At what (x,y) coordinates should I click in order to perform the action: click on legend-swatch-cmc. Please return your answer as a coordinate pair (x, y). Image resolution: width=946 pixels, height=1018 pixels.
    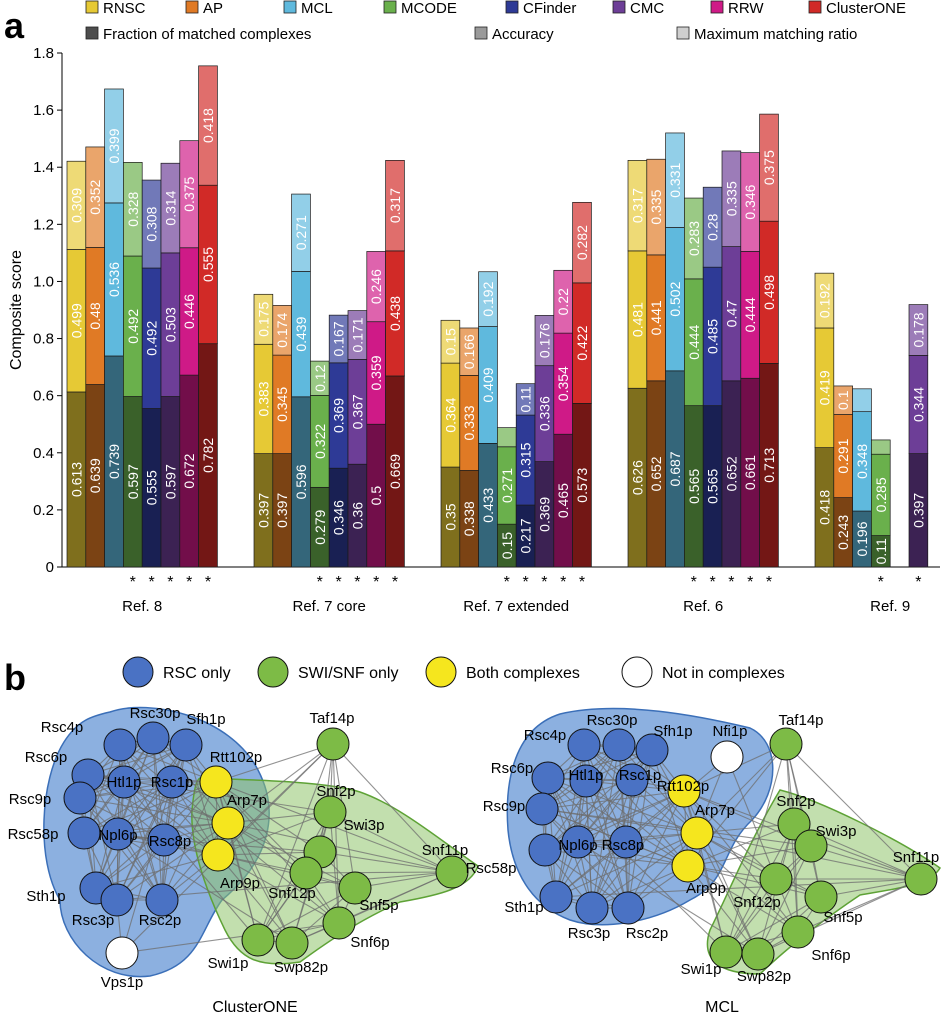
    Looking at the image, I should click on (619, 7).